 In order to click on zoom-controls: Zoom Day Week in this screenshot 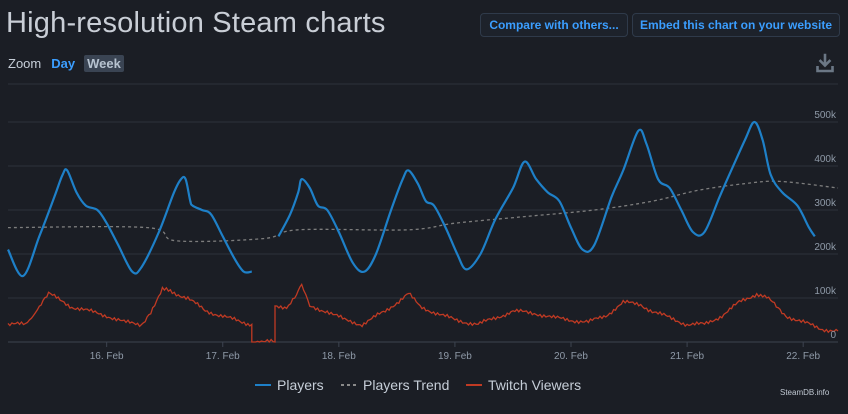, I will do `click(66, 63)`.